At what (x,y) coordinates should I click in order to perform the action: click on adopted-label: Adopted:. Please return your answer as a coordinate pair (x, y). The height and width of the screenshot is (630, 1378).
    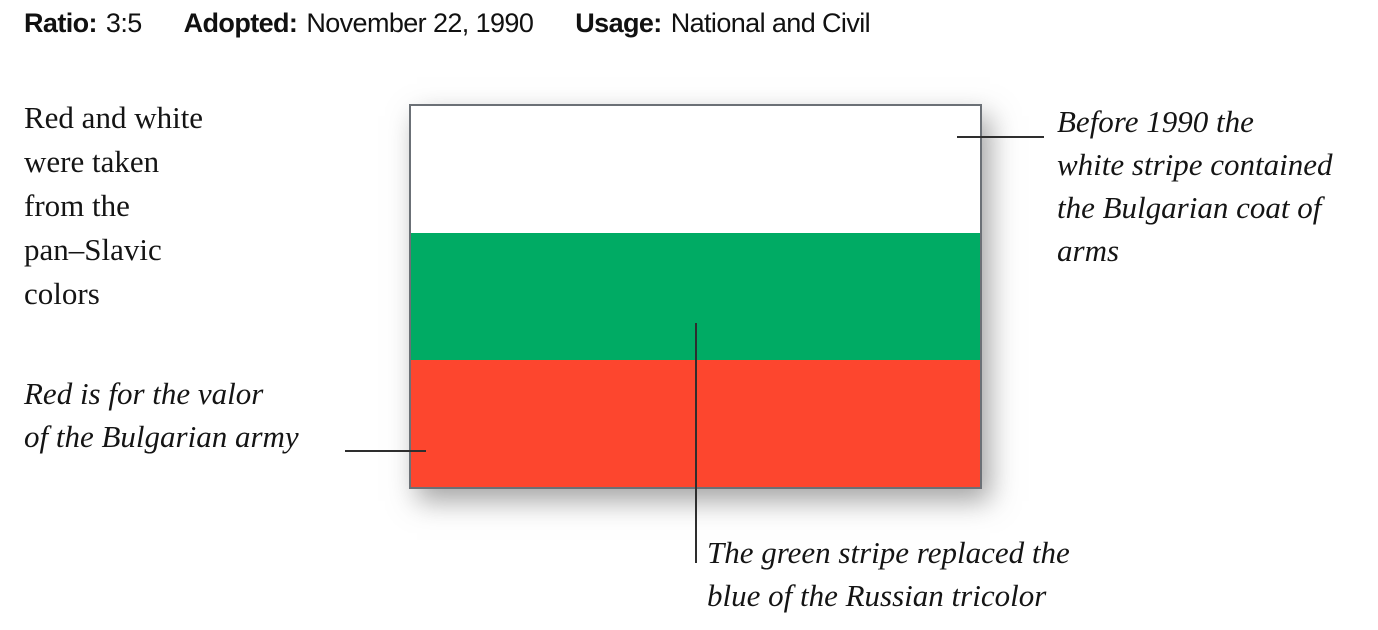
    Looking at the image, I should click on (240, 23).